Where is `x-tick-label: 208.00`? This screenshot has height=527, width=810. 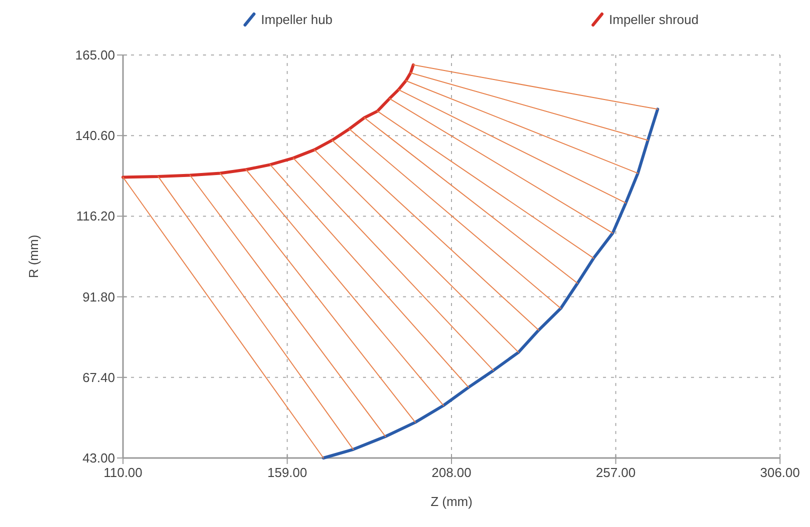 x-tick-label: 208.00 is located at coordinates (452, 472).